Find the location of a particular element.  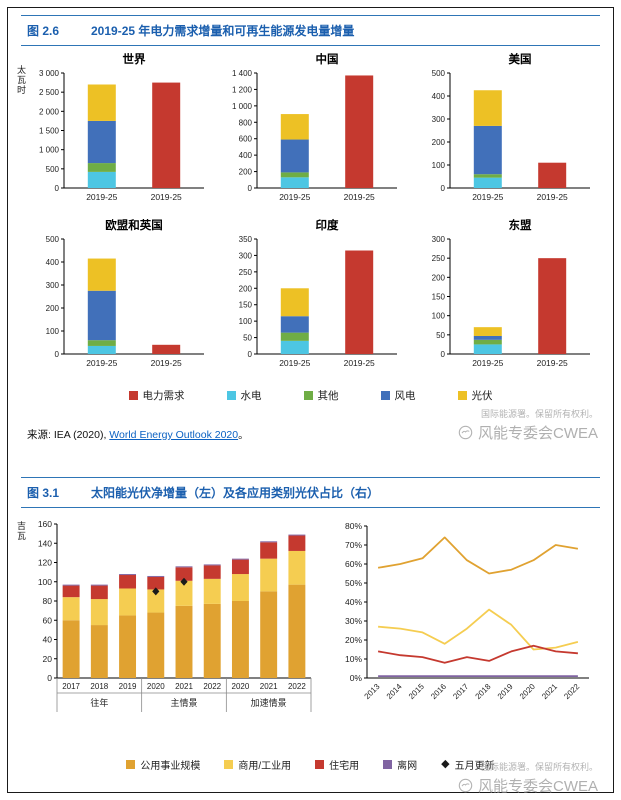

chart-usa: 美国 0 100 200 300 400 500 2019-25 2019-25 is located at coordinates (504, 128).